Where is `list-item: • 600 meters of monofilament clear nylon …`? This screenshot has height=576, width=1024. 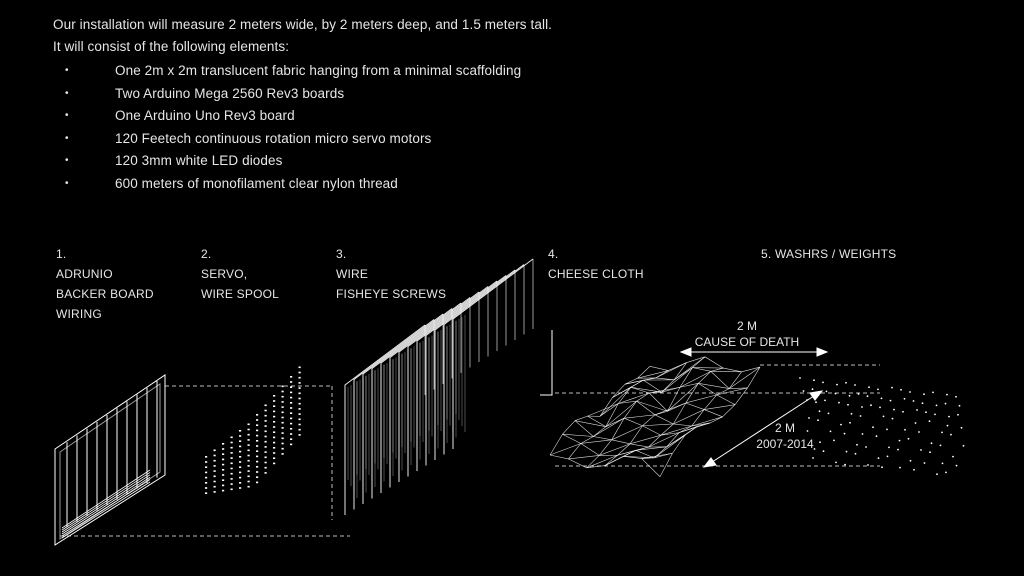
list-item: • 600 meters of monofilament clear nylon … is located at coordinates (363, 184).